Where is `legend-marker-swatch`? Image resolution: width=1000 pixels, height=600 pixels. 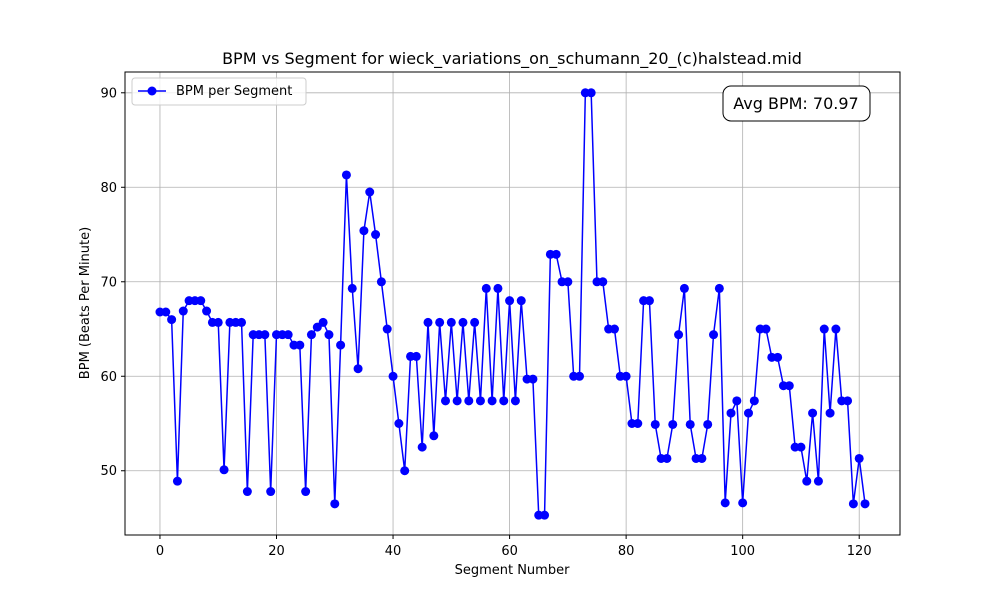
legend-marker-swatch is located at coordinates (152, 91).